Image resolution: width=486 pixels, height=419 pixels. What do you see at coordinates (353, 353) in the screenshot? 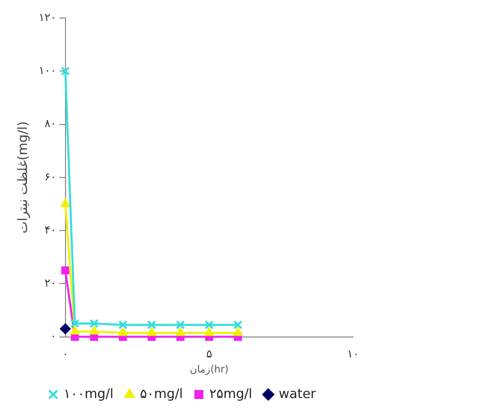
I see `x-tick-label: ۱۰` at bounding box center [353, 353].